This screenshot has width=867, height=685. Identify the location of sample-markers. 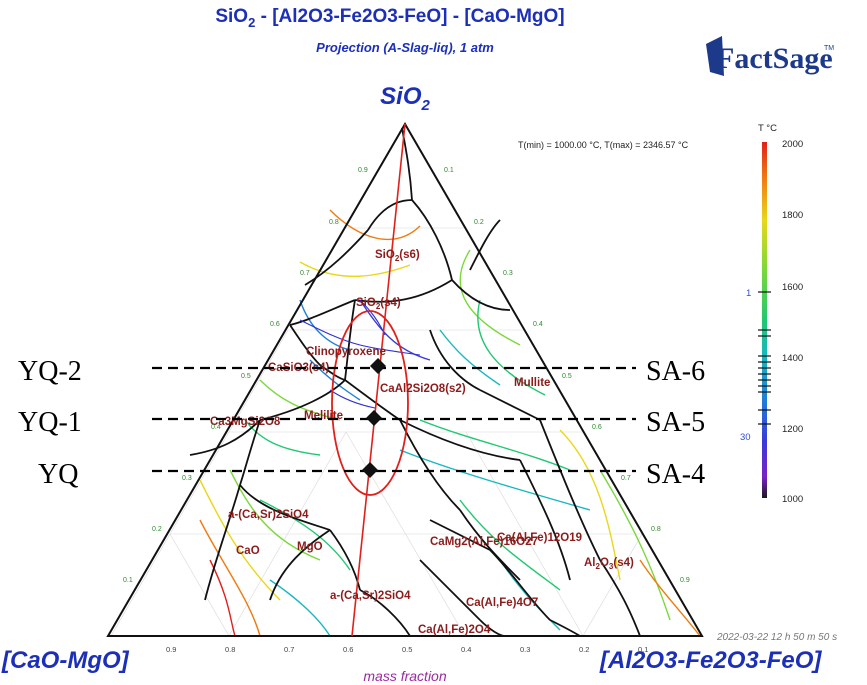
(374, 418).